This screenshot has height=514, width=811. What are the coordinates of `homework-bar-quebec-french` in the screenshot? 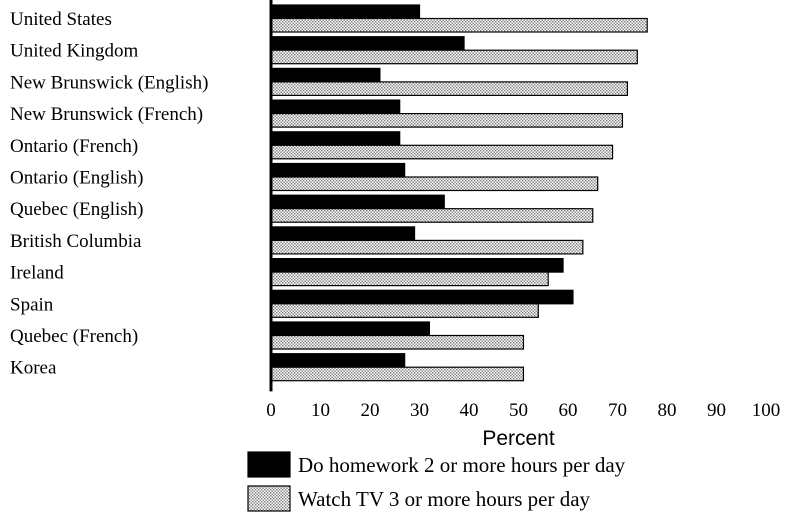 It's located at (350, 329).